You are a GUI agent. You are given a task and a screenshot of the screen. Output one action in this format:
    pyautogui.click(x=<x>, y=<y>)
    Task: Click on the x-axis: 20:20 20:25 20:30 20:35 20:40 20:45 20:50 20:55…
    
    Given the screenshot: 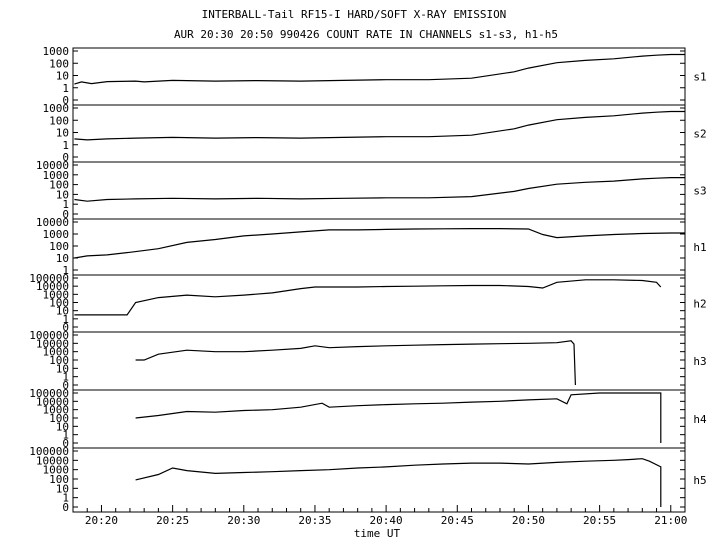 What is the action you would take?
    pyautogui.click(x=379, y=516)
    